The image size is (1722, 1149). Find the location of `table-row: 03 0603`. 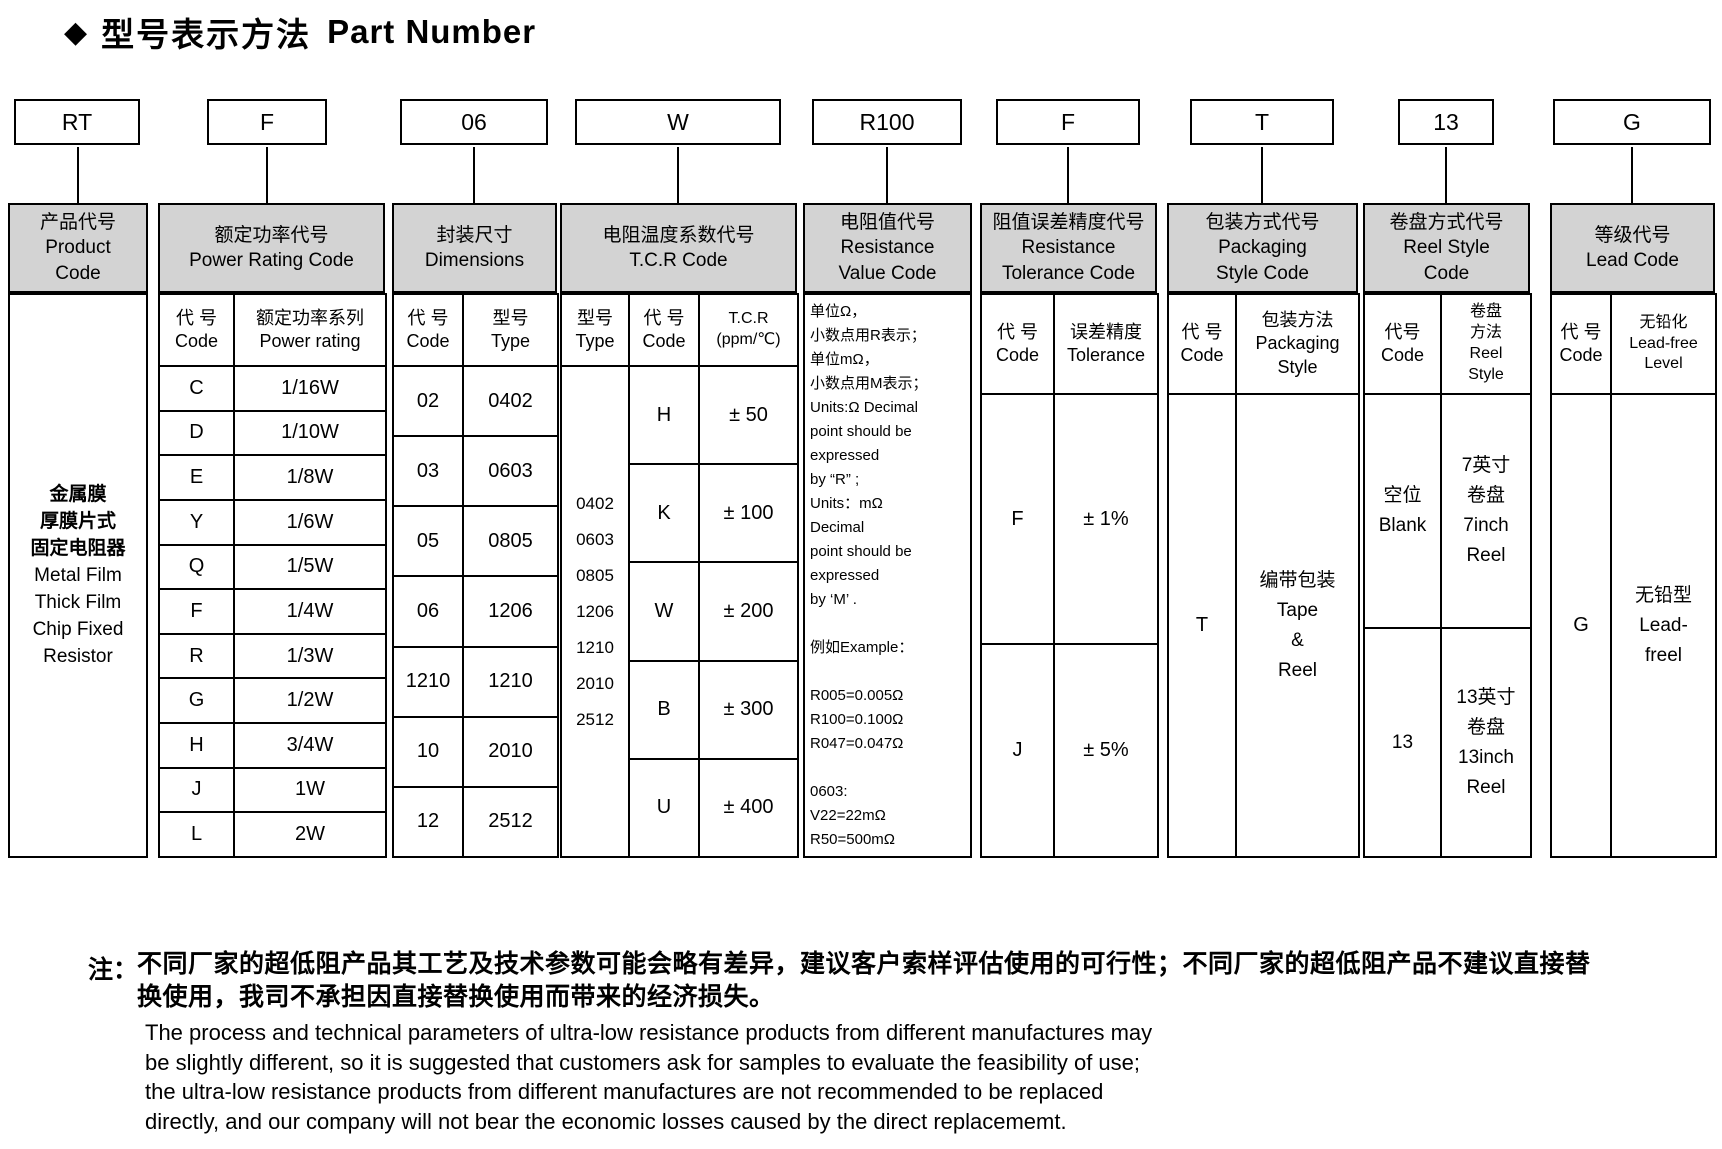

table-row: 03 0603 is located at coordinates (475, 471).